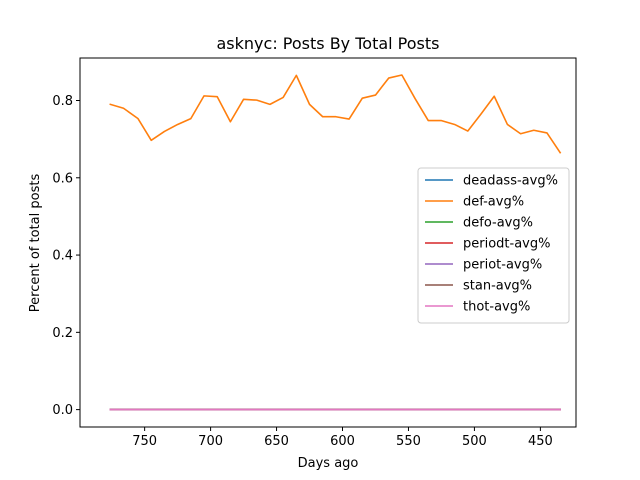 The width and height of the screenshot is (640, 480). What do you see at coordinates (210, 441) in the screenshot?
I see `x-tick-label: 700` at bounding box center [210, 441].